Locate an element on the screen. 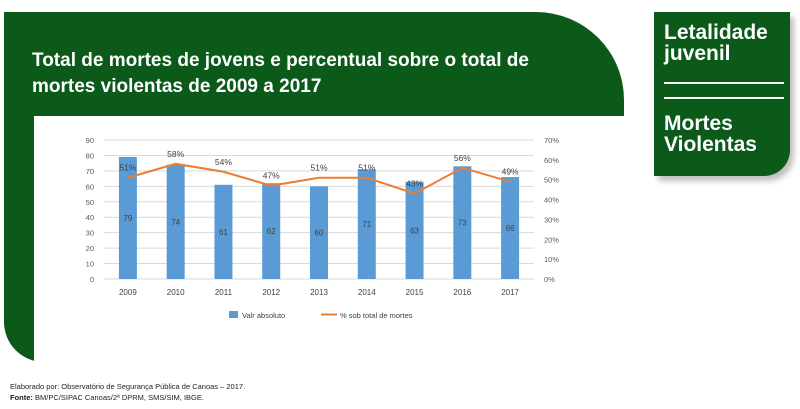 This screenshot has width=800, height=409. x-tick-label: 2011 is located at coordinates (224, 292).